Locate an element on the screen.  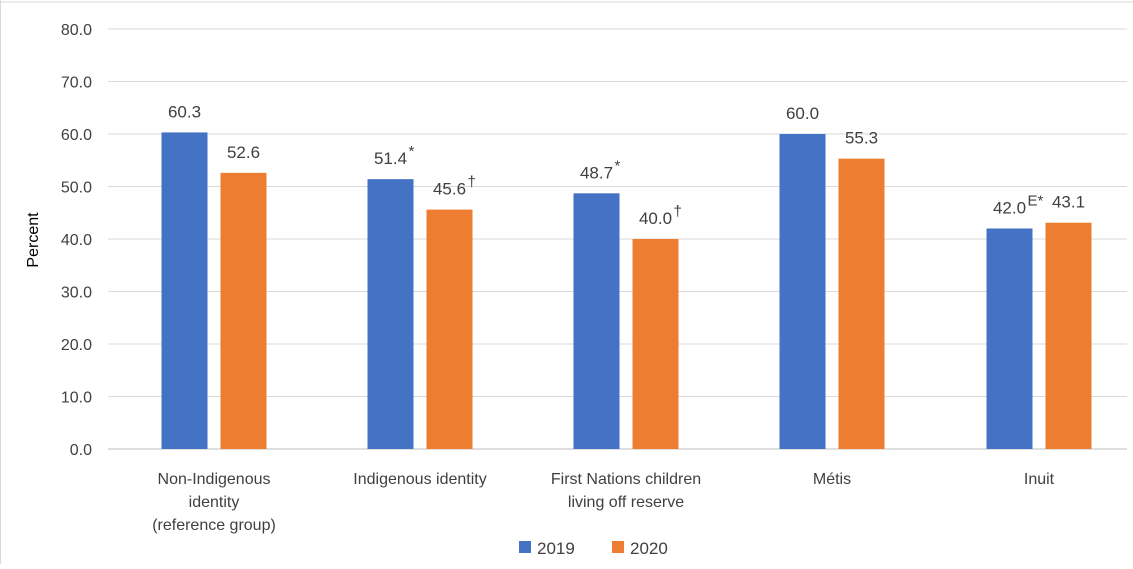
x-category-line: Inuit is located at coordinates (1039, 479).